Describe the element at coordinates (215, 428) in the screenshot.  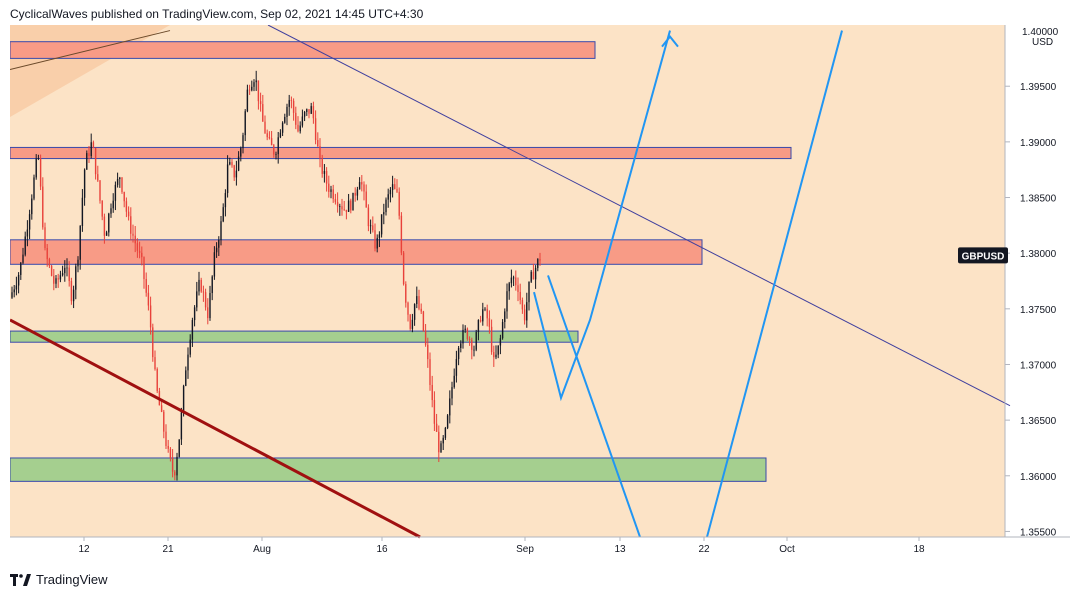
I see `lower-channel-line` at that location.